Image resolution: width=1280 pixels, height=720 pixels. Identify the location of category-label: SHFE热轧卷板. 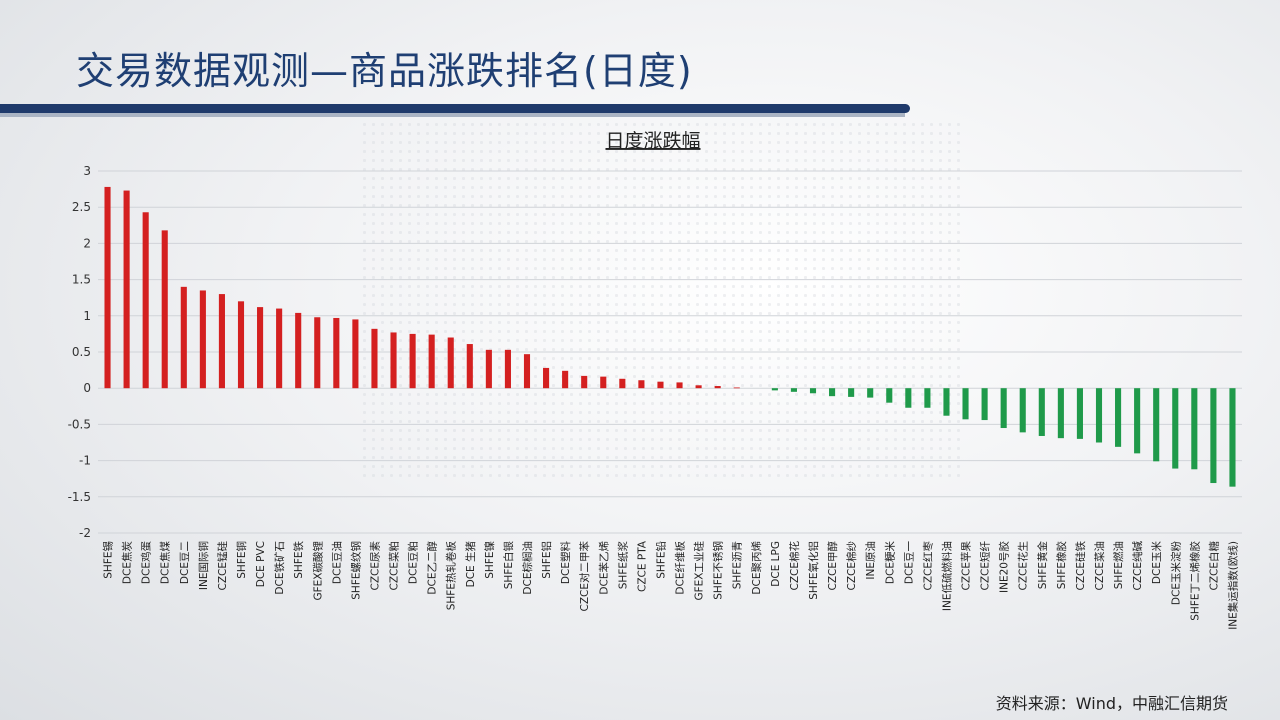
(451, 576).